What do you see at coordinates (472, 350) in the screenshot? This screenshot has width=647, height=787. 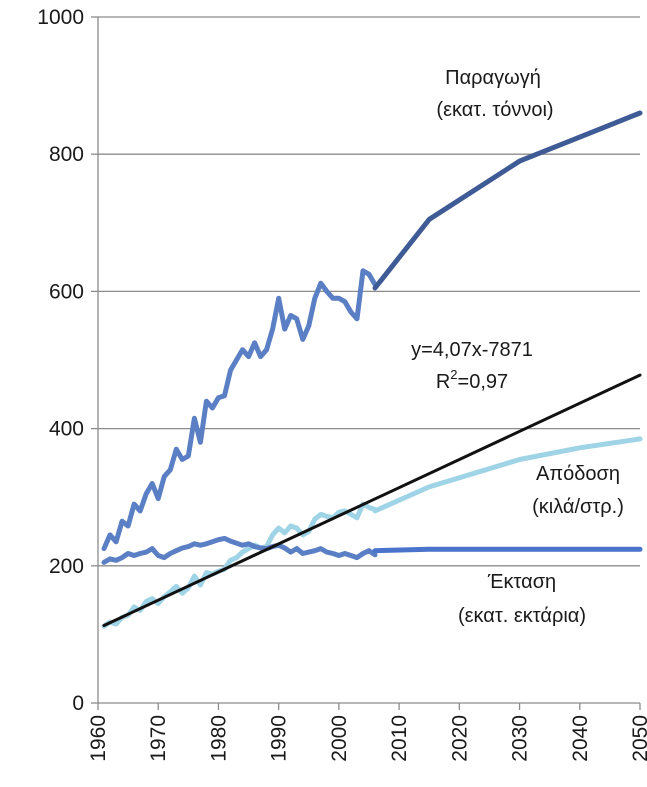 I see `annotation-regression-equation: y=4,07x-7871` at bounding box center [472, 350].